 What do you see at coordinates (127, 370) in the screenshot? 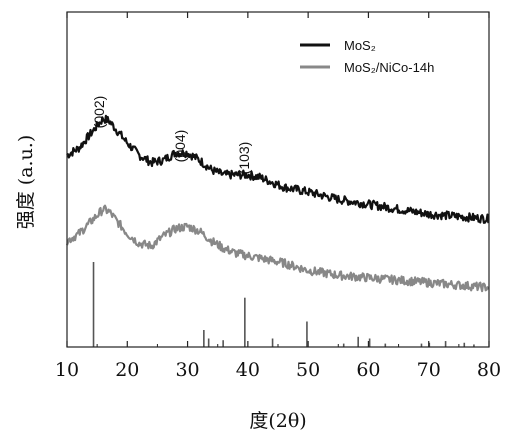
I see `x-tick-label: 20` at bounding box center [127, 370].